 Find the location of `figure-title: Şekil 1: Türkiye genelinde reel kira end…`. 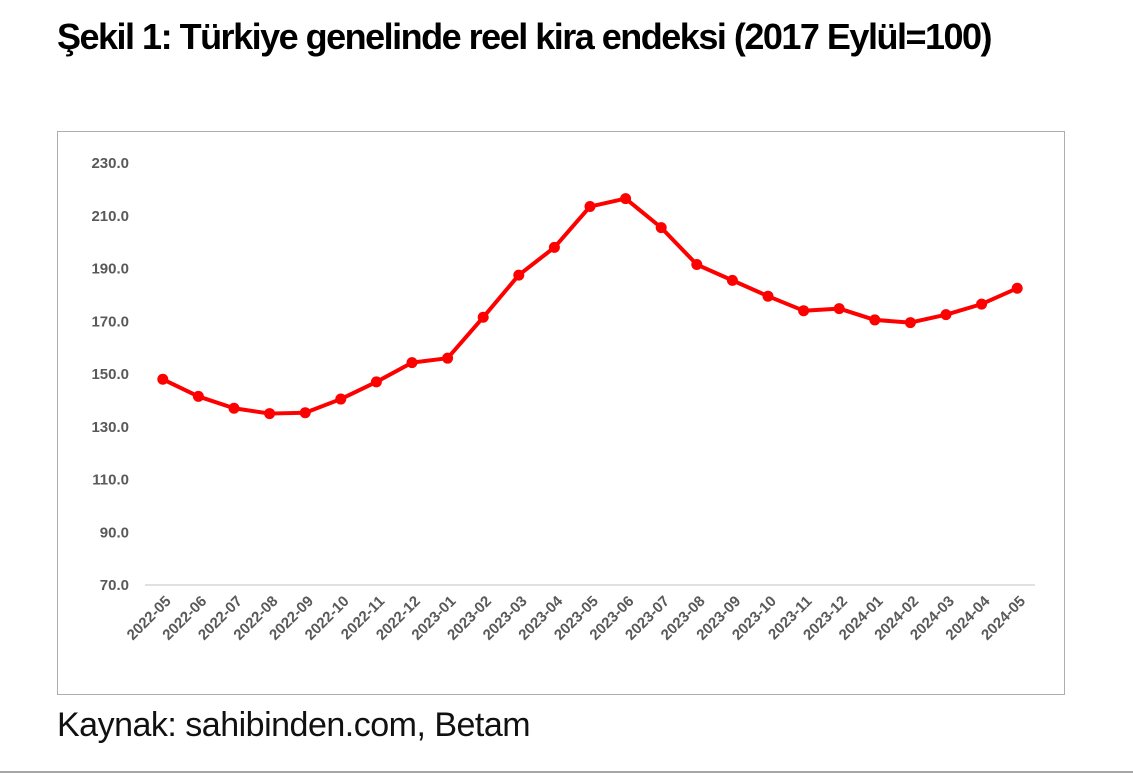

figure-title: Şekil 1: Türkiye genelinde reel kira end… is located at coordinates (525, 36).